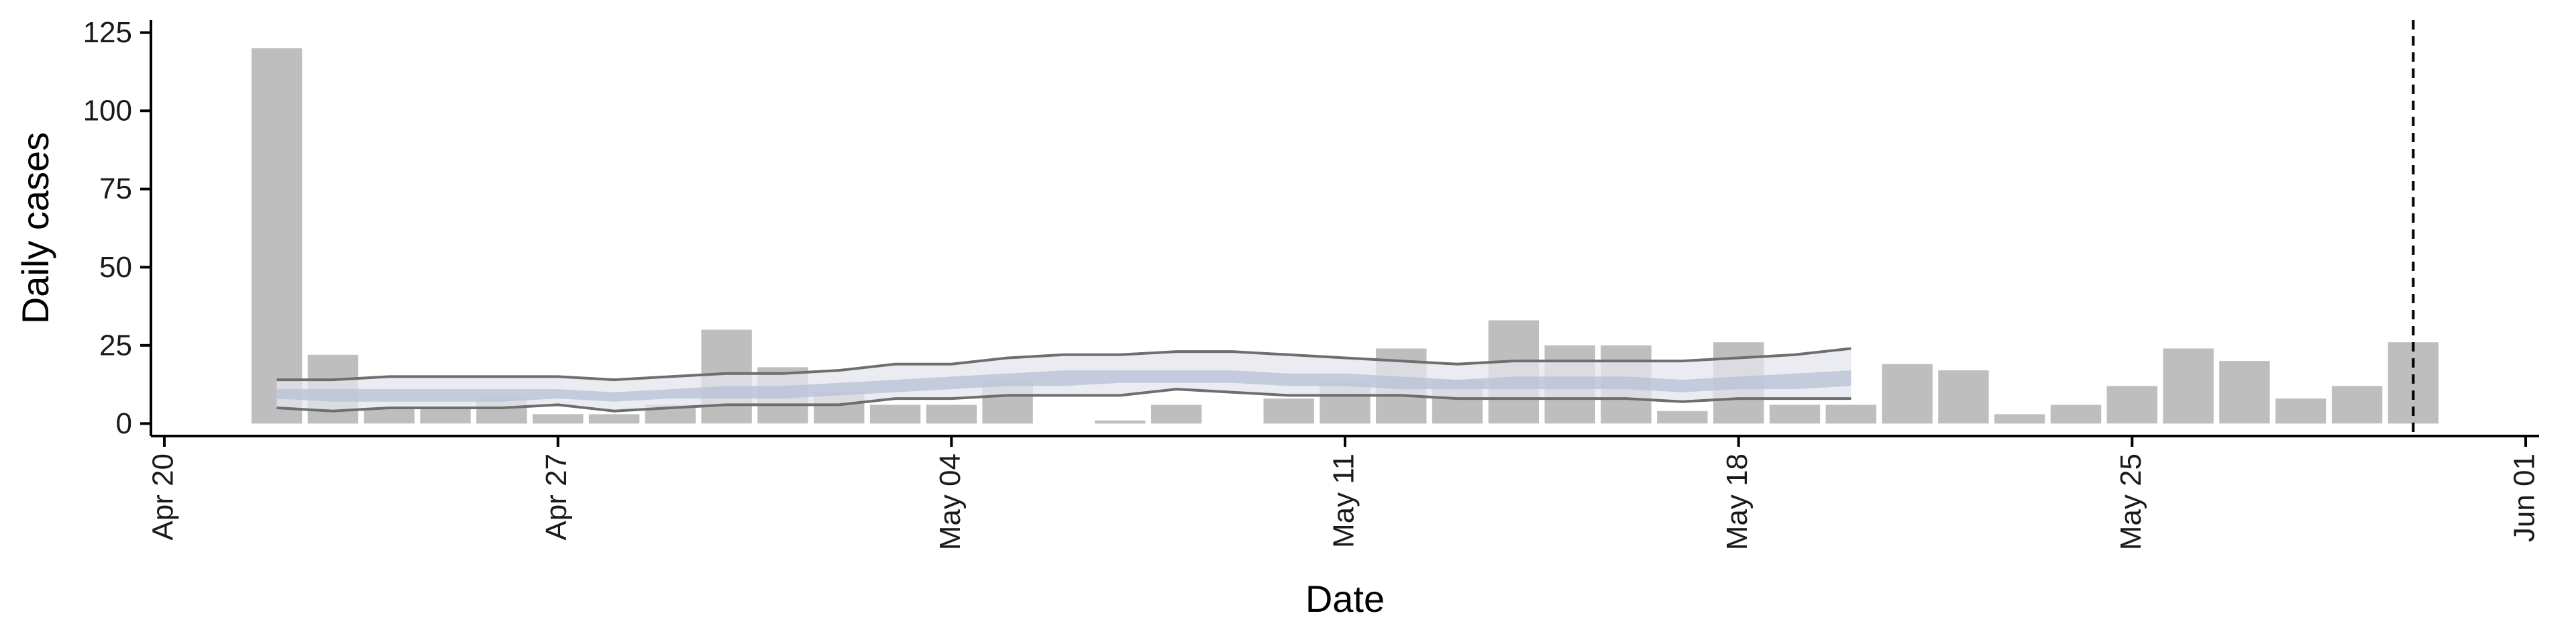 This screenshot has width=2576, height=644. I want to click on y-tick-label: 125, so click(107, 32).